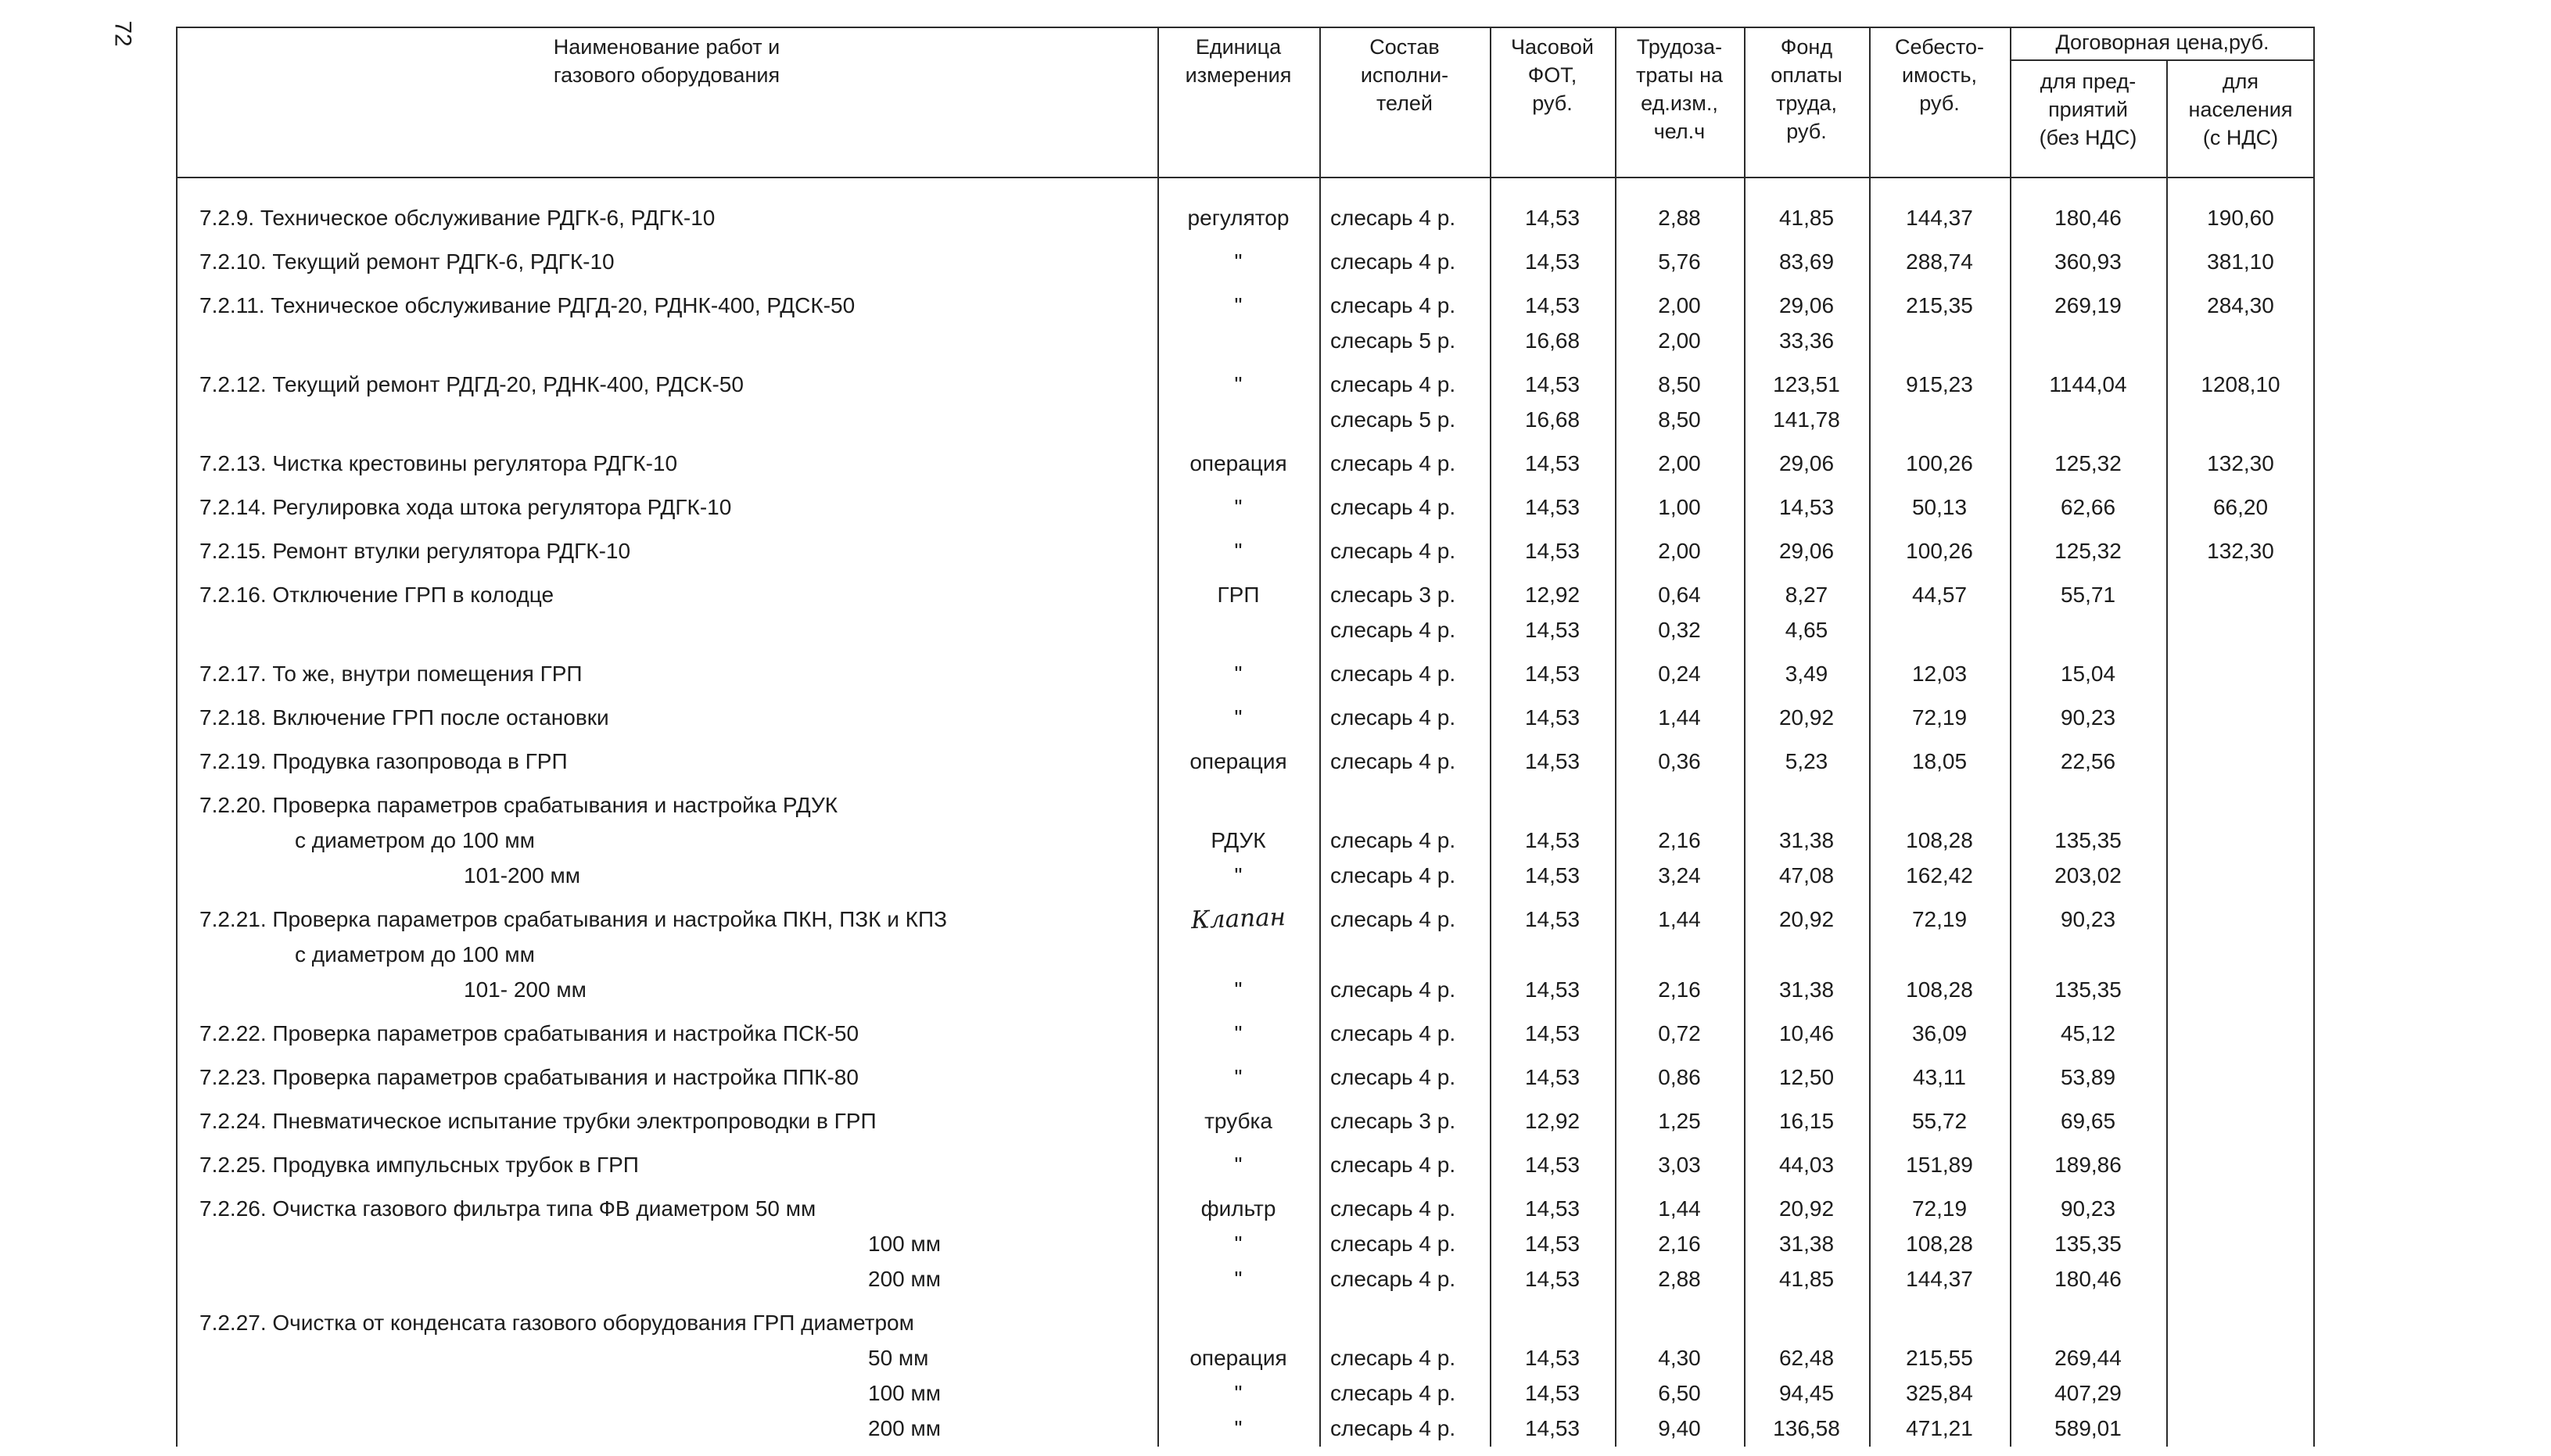  I want to click on cell-work: 7.2.18. Включение ГРП после остановки, so click(404, 717).